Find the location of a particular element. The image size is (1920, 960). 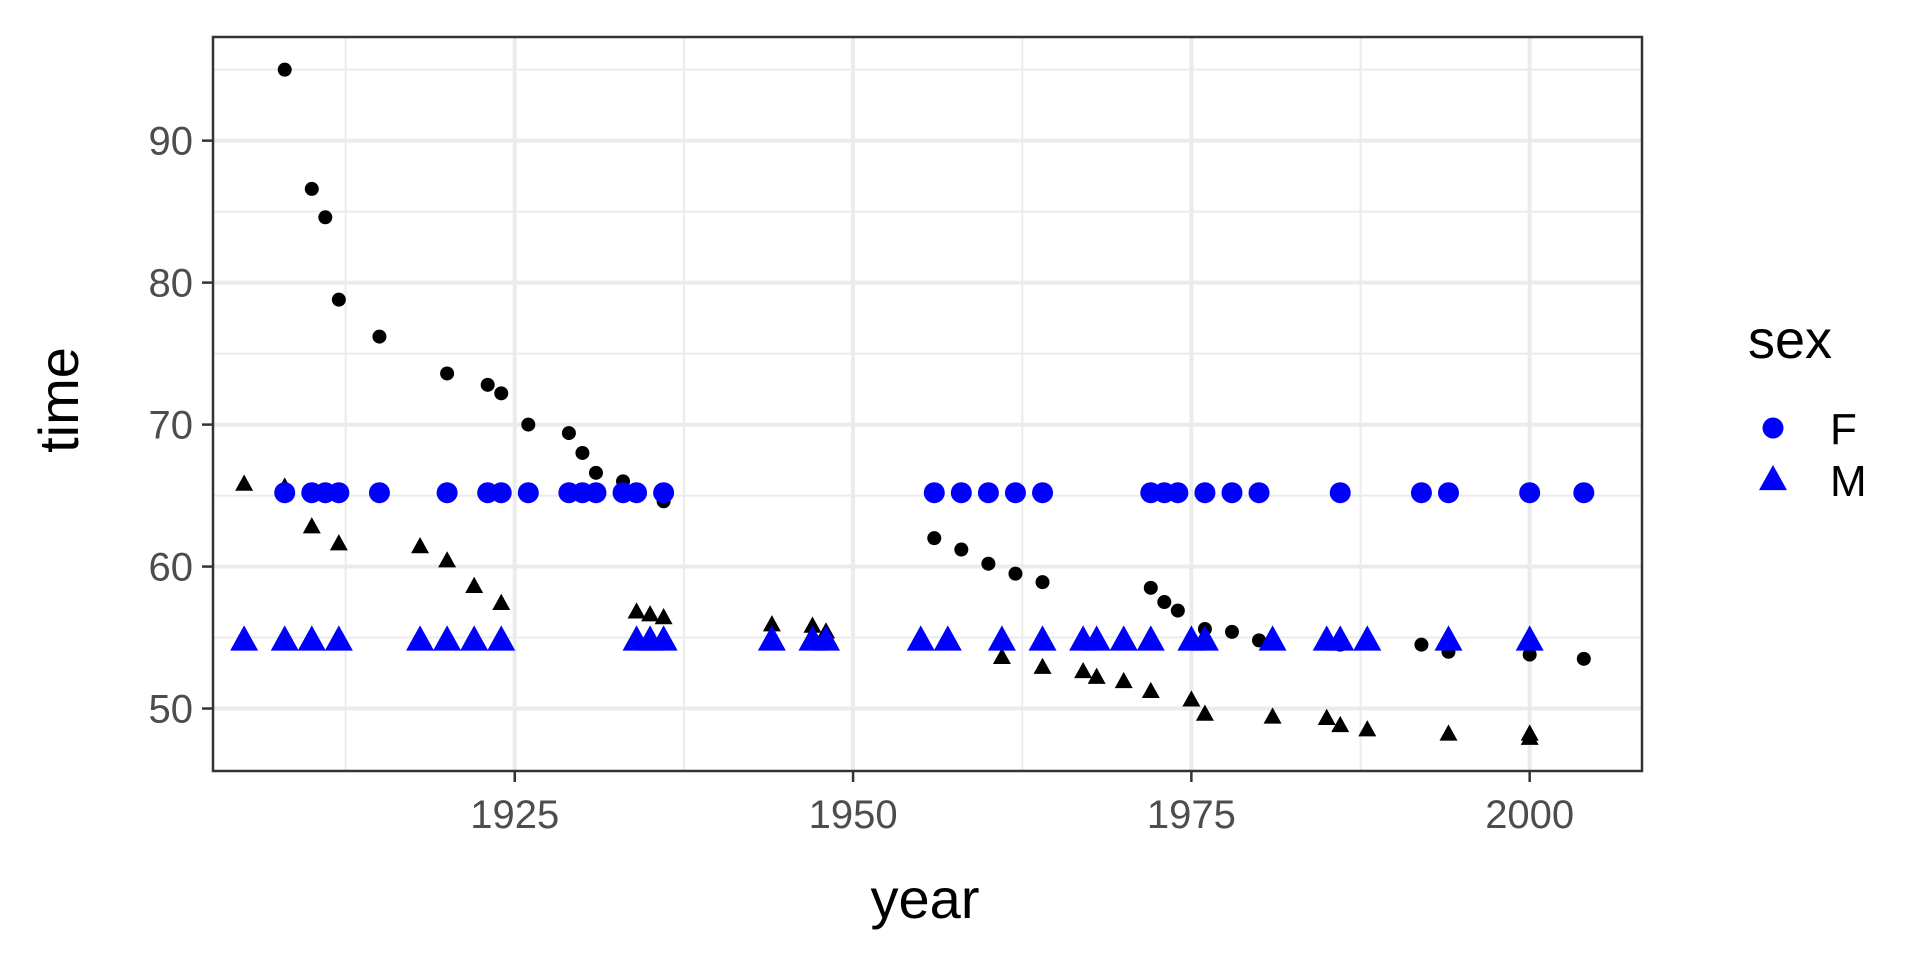

legend-label: M is located at coordinates (1848, 481).